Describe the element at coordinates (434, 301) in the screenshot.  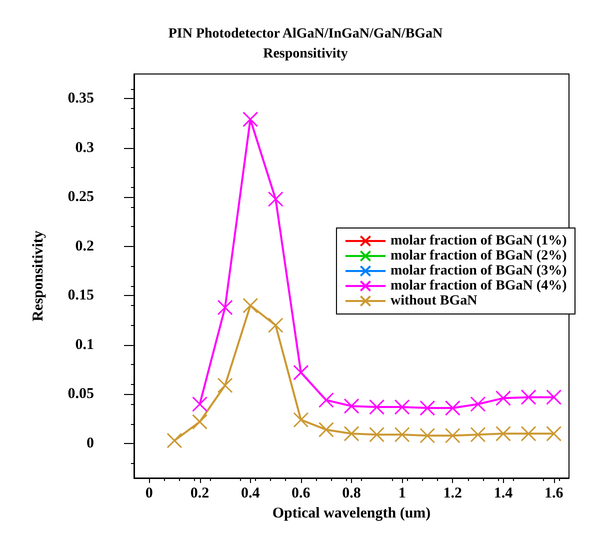
I see `legend-label: without BGaN` at that location.